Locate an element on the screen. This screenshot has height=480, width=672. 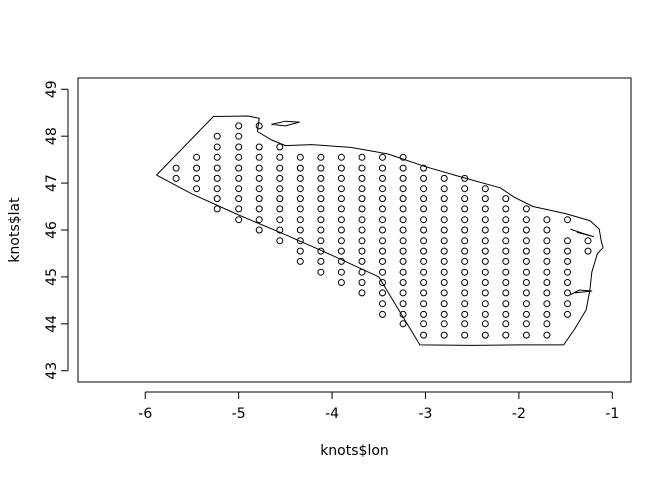
y-axis: 43 44 45 46 47 48 49 is located at coordinates (56, 230).